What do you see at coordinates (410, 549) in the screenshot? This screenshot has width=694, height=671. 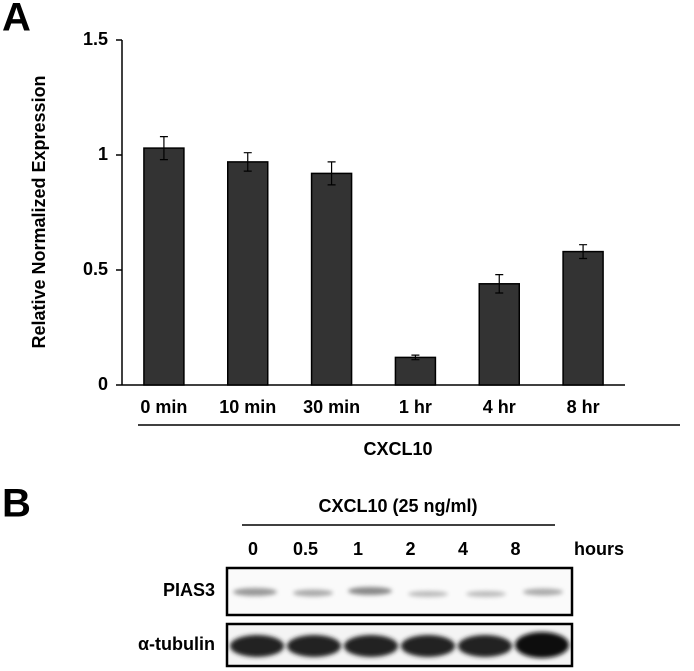 I see `lane-label: 2` at bounding box center [410, 549].